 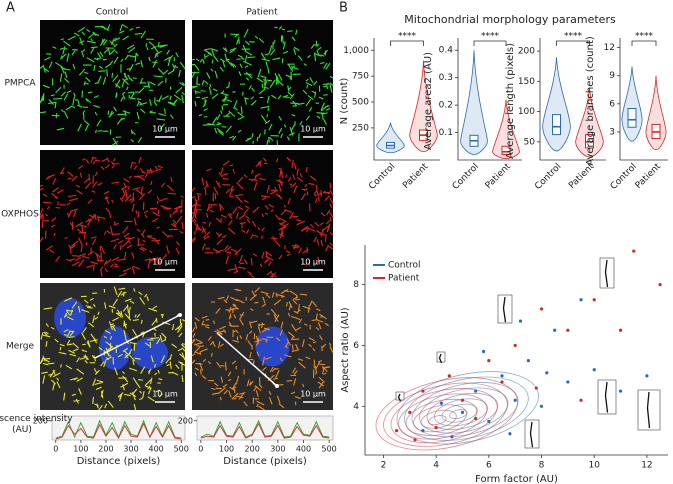 What do you see at coordinates (612, 132) in the screenshot?
I see `y-tick-label: 3` at bounding box center [612, 132].